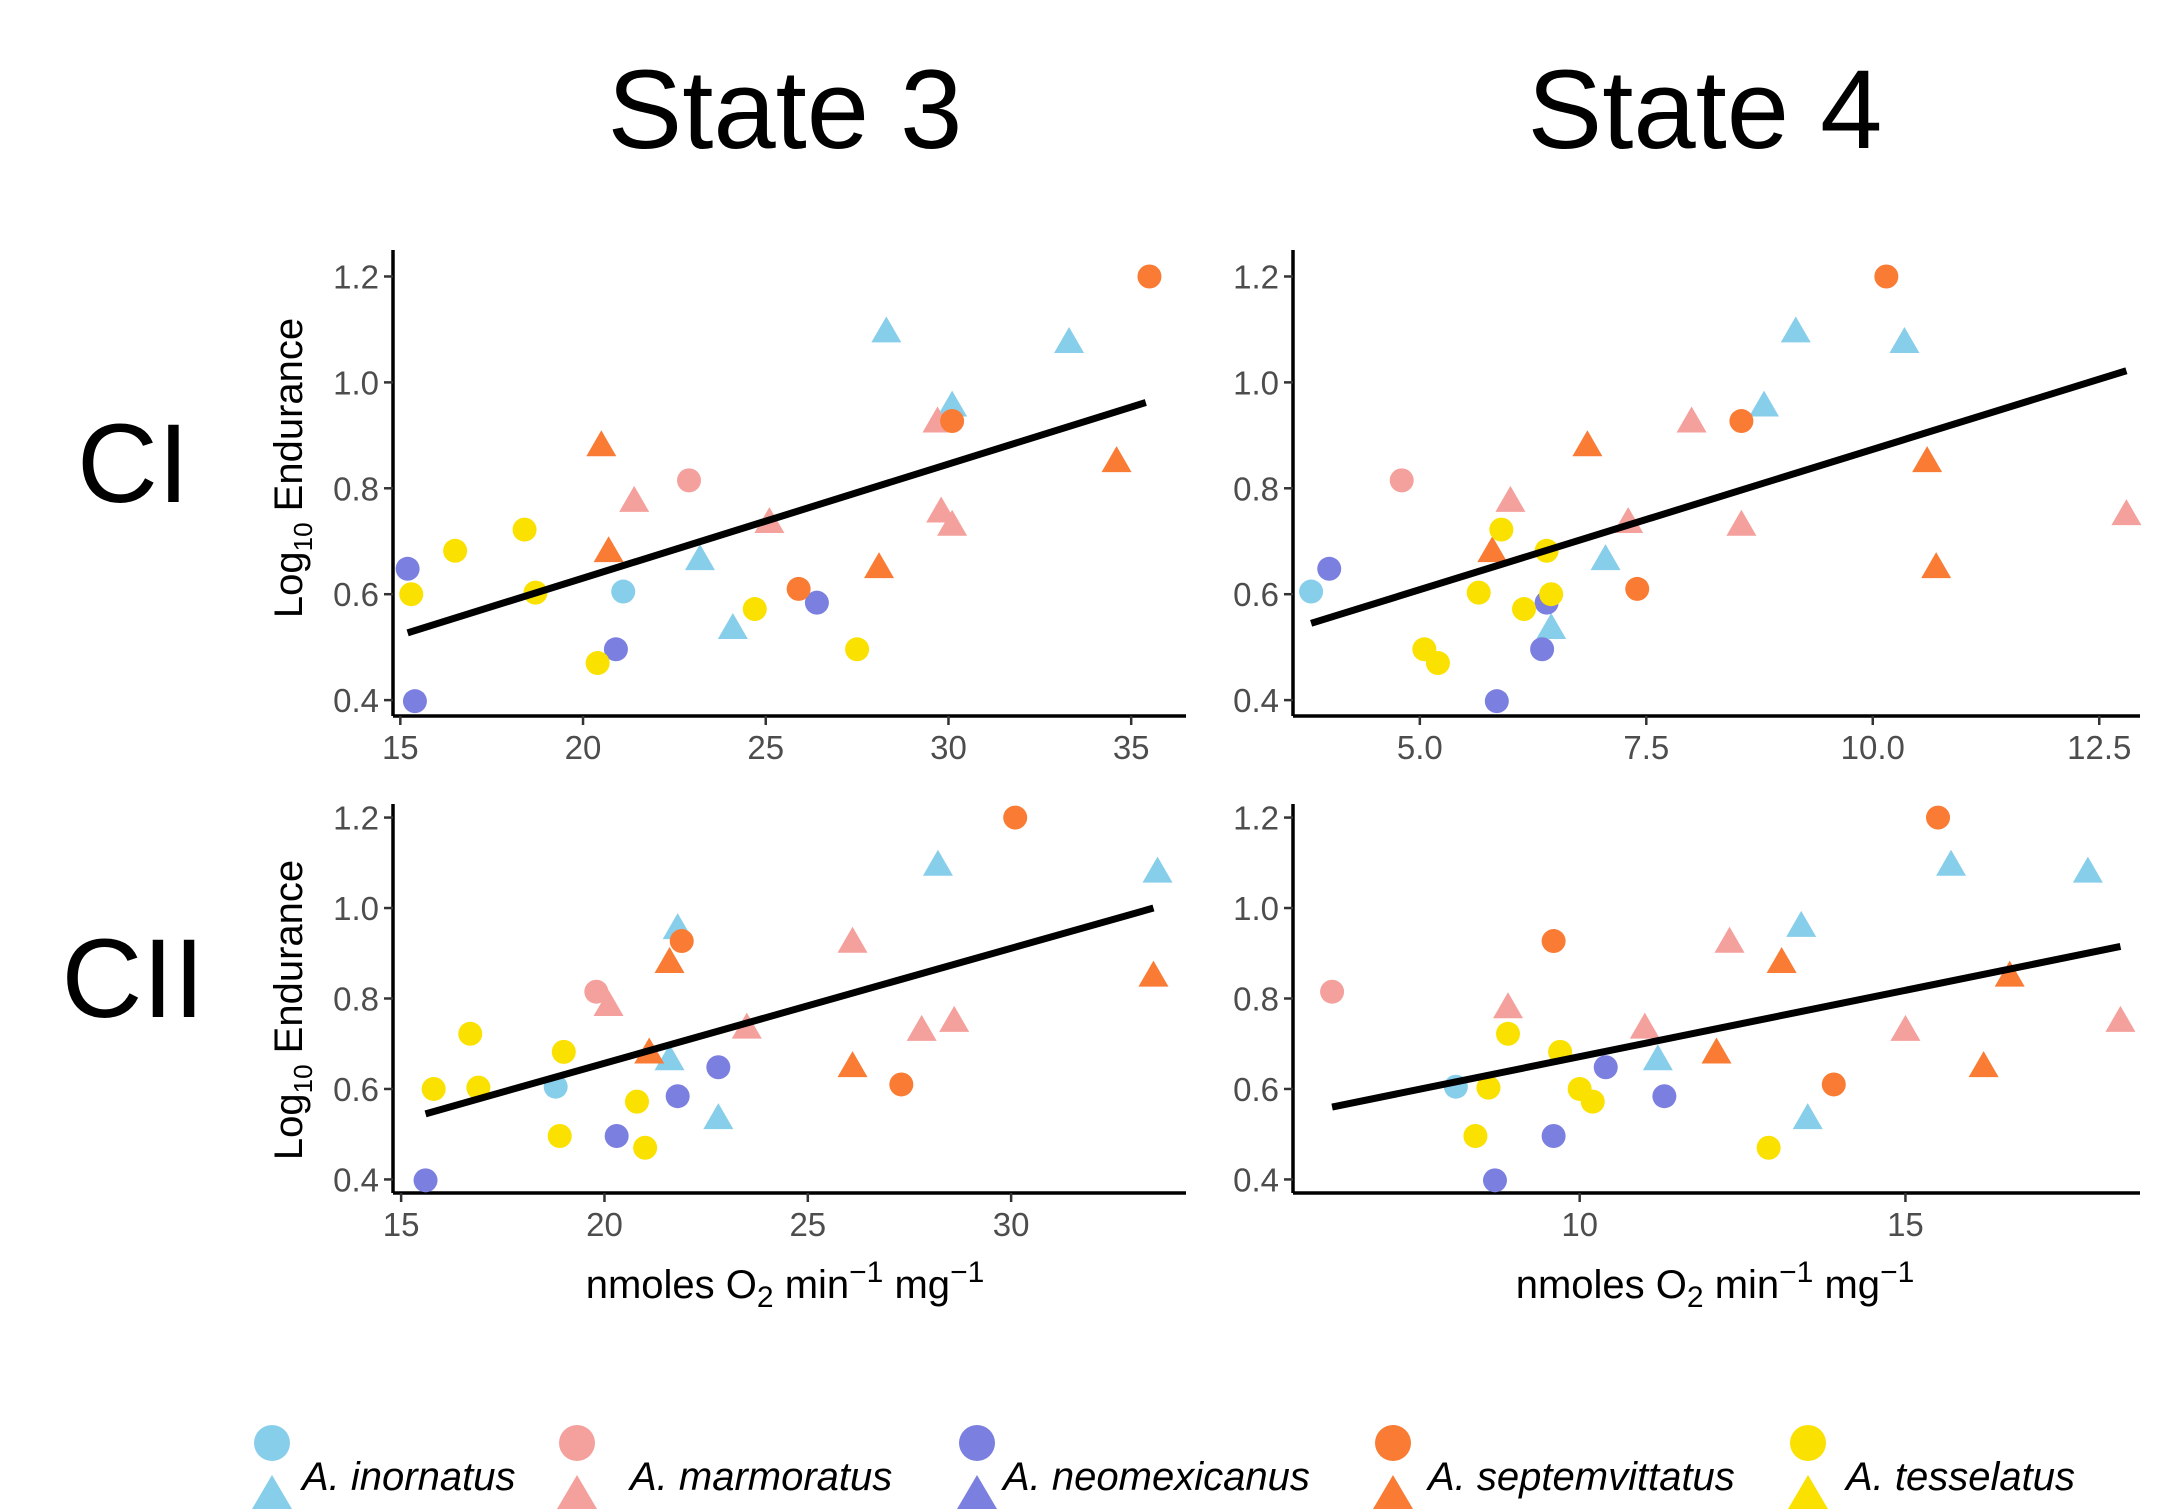 This screenshot has width=2170, height=1510. What do you see at coordinates (1420, 747) in the screenshot?
I see `x-tick-label: 5.0` at bounding box center [1420, 747].